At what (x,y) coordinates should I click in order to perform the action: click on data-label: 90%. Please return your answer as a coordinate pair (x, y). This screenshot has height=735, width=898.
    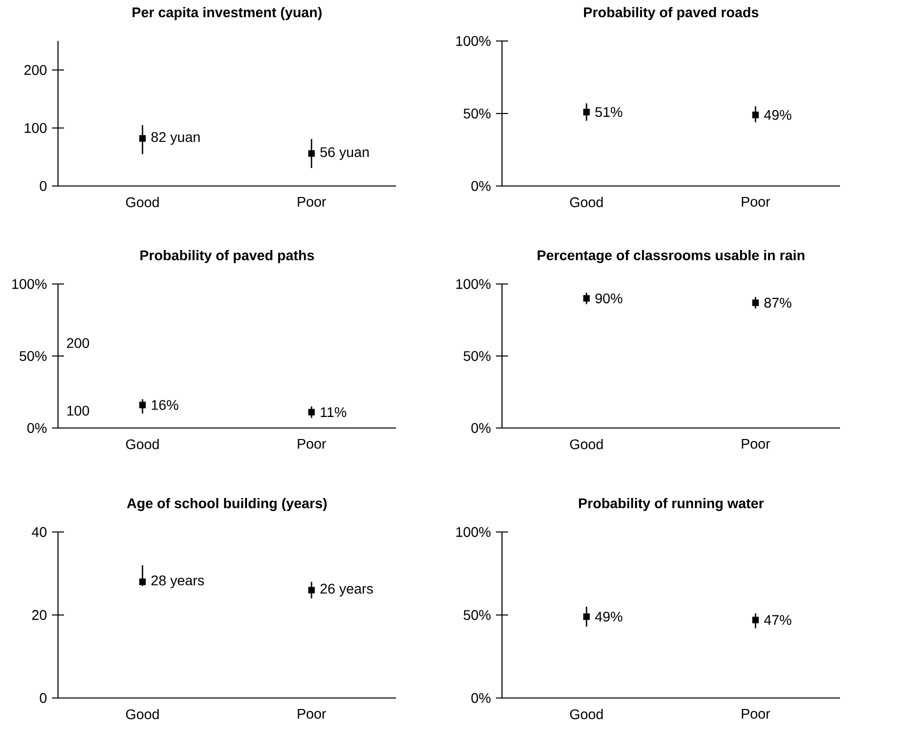
    Looking at the image, I should click on (608, 298).